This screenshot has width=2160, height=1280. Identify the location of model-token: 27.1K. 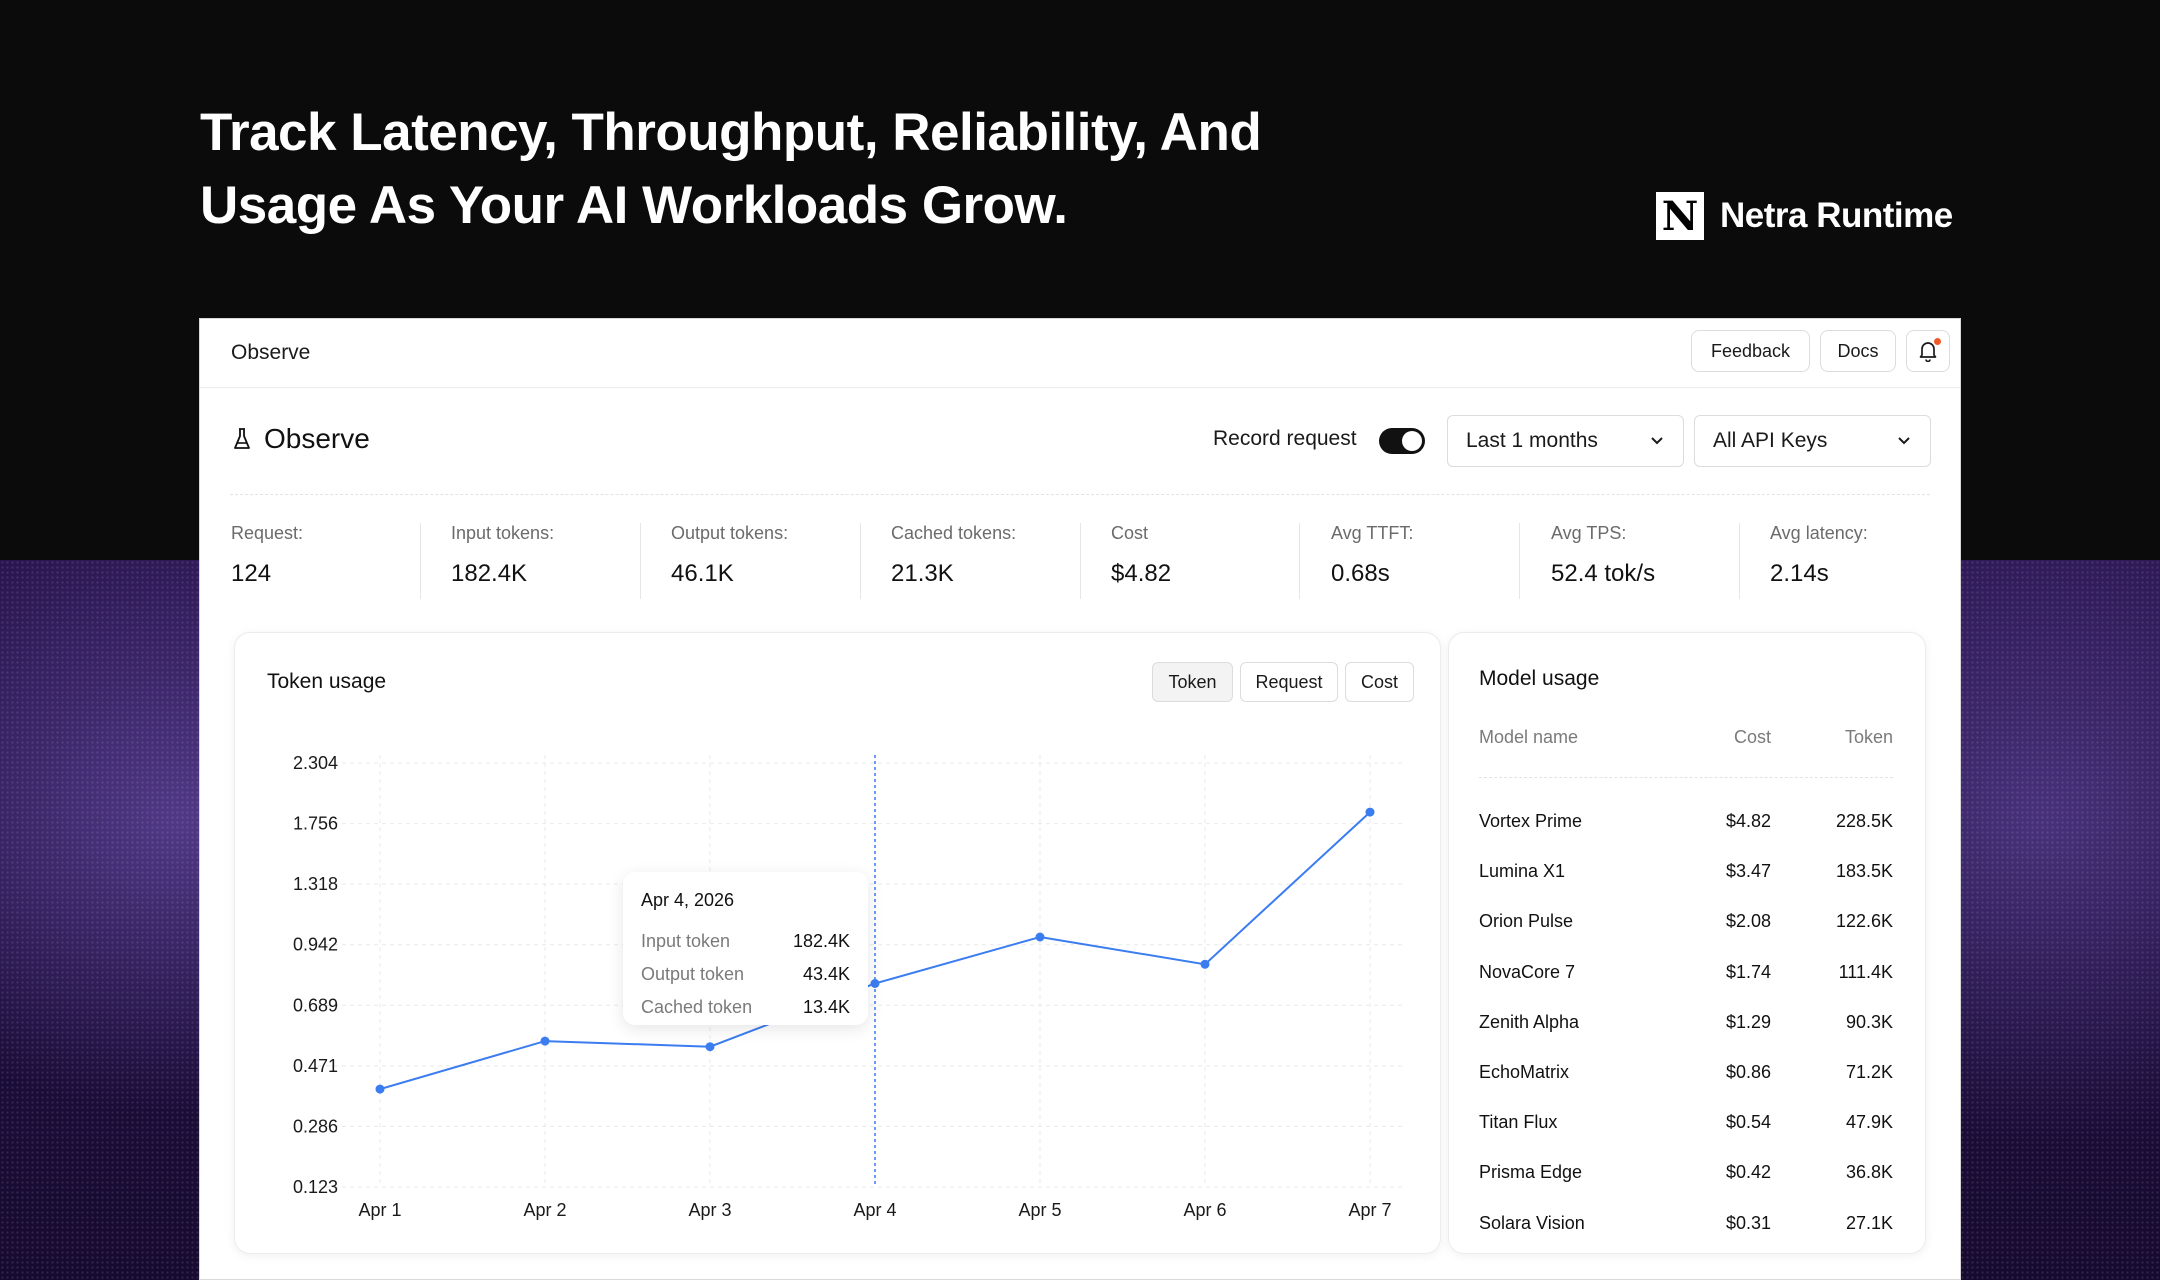
(1869, 1222).